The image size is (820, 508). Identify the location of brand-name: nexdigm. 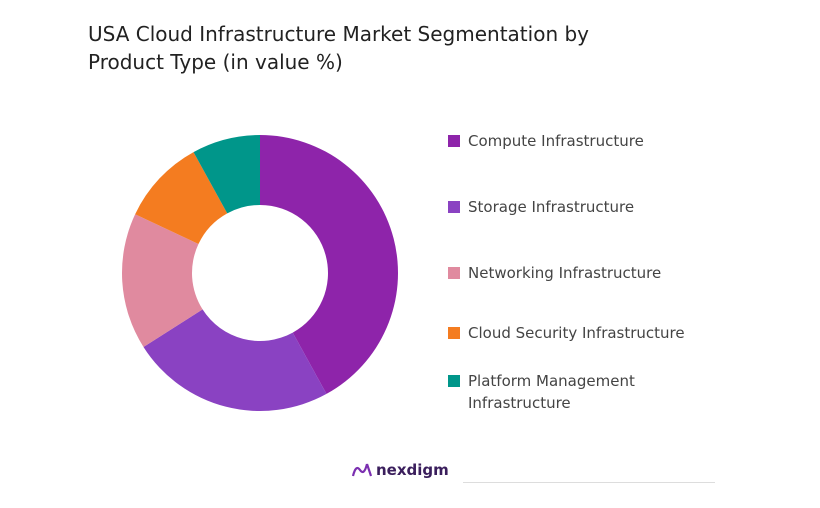
(412, 470).